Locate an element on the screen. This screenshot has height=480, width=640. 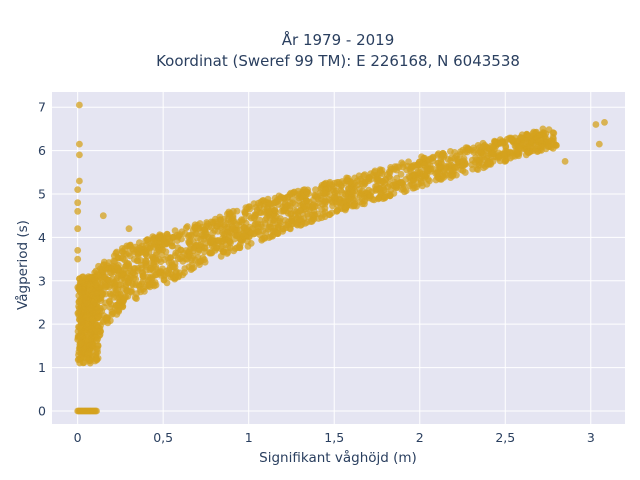
x-tick-label: 1,5 is located at coordinates (334, 437).